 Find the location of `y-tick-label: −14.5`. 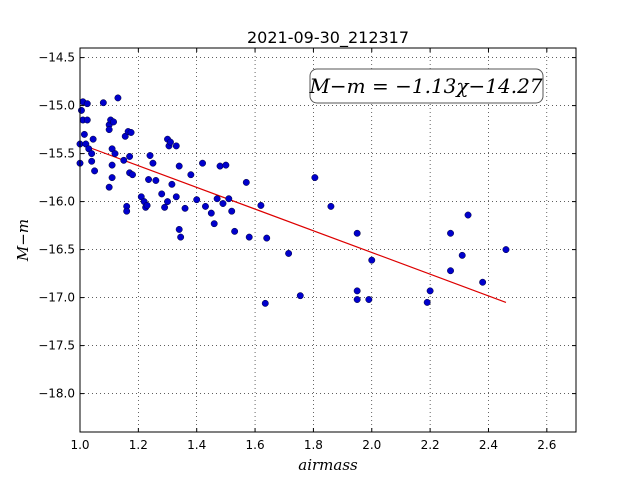

y-tick-label: −14.5 is located at coordinates (56, 58).